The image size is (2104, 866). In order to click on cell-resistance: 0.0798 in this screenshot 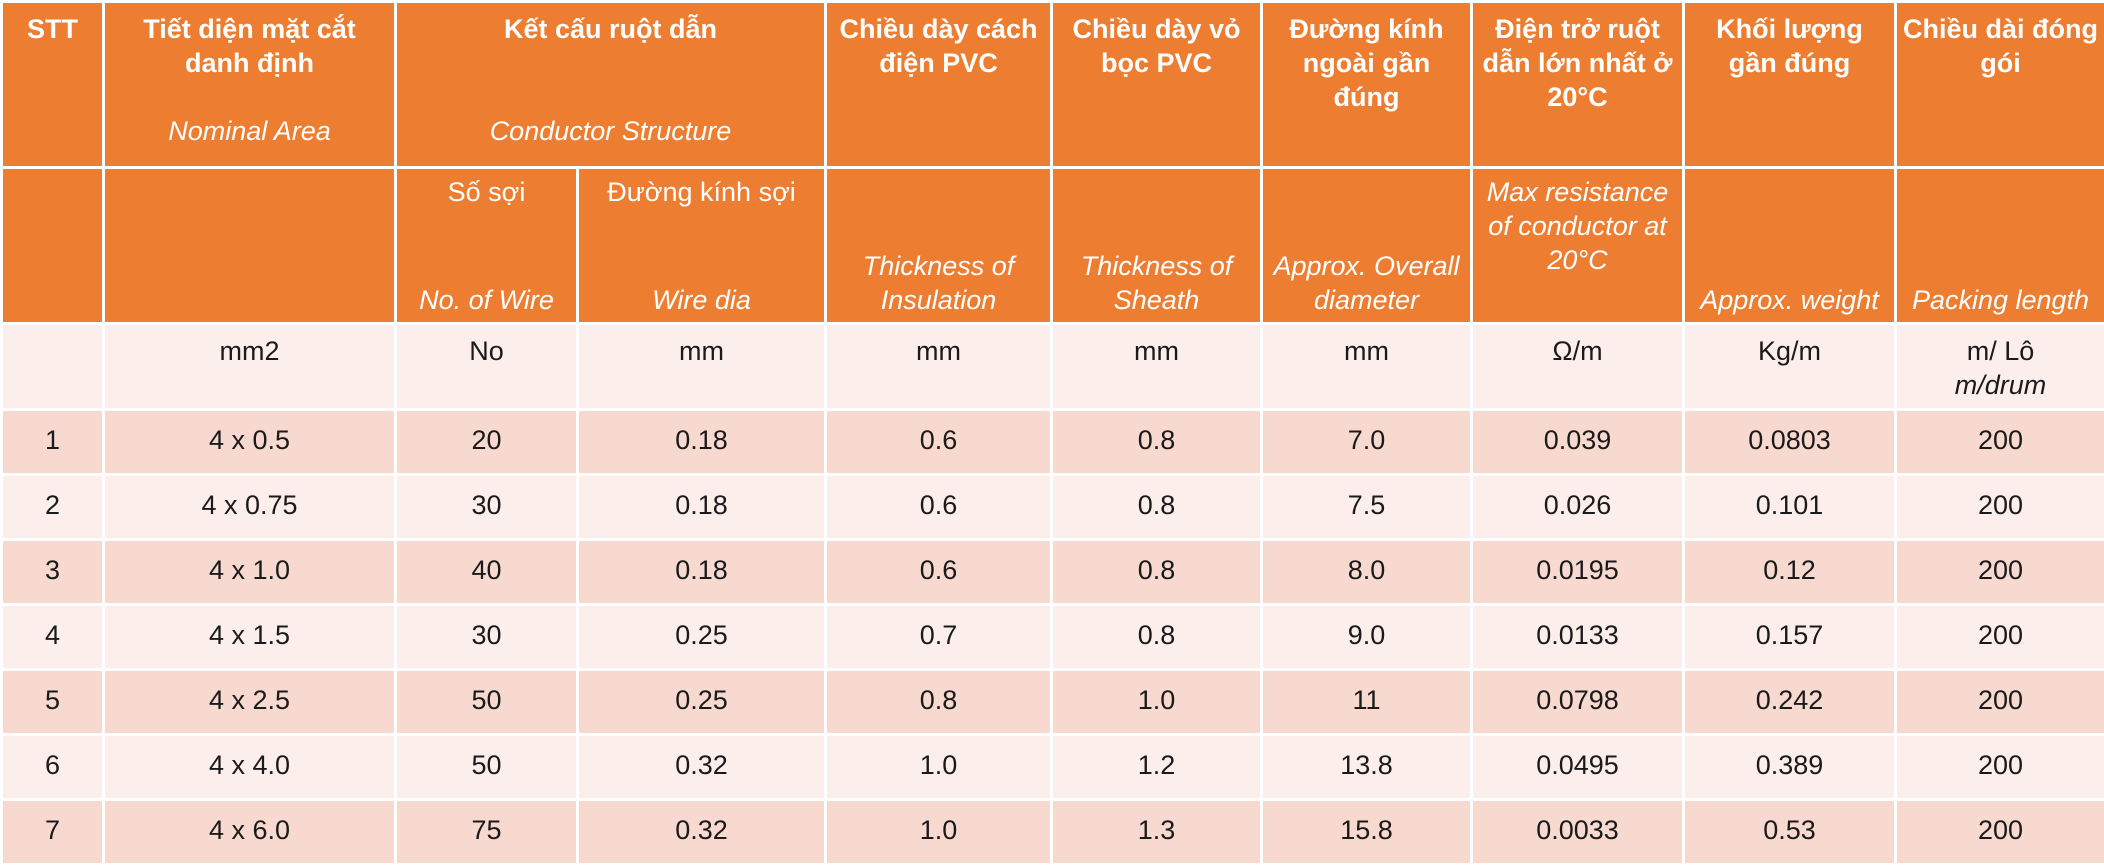, I will do `click(1578, 702)`.